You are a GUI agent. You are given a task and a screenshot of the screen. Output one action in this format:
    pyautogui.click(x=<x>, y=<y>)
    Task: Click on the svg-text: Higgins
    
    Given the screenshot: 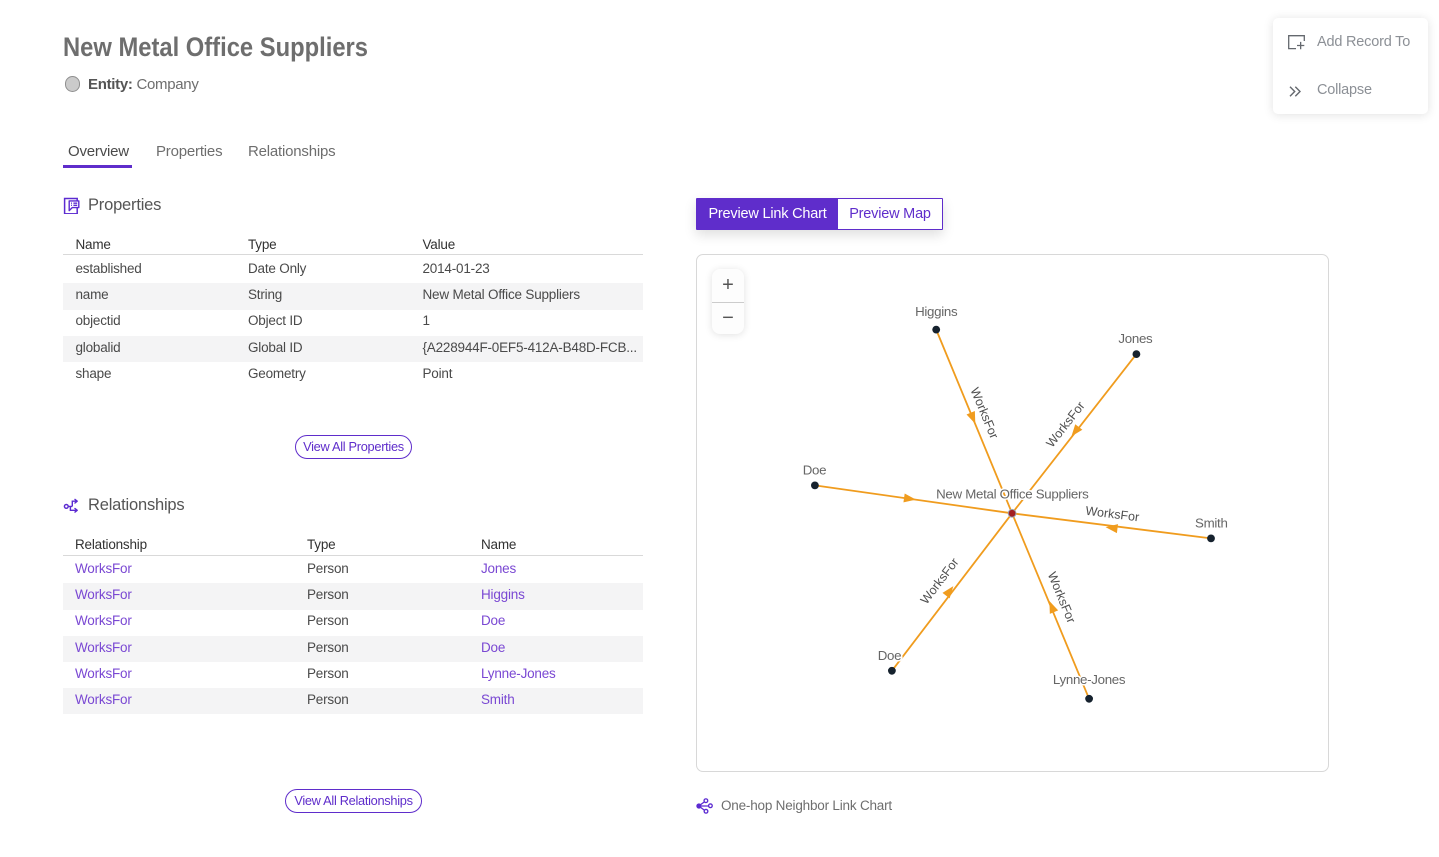 What is the action you would take?
    pyautogui.click(x=936, y=311)
    